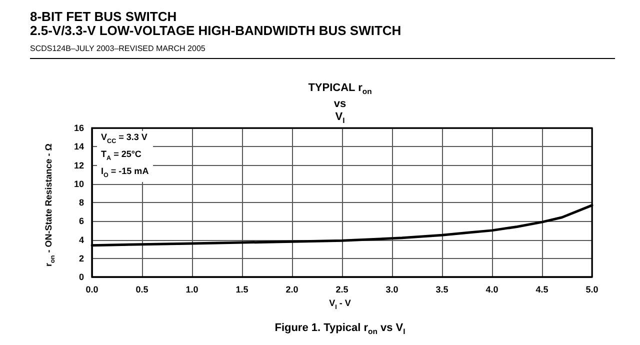  I want to click on x-tick-label: 0.0, so click(92, 289).